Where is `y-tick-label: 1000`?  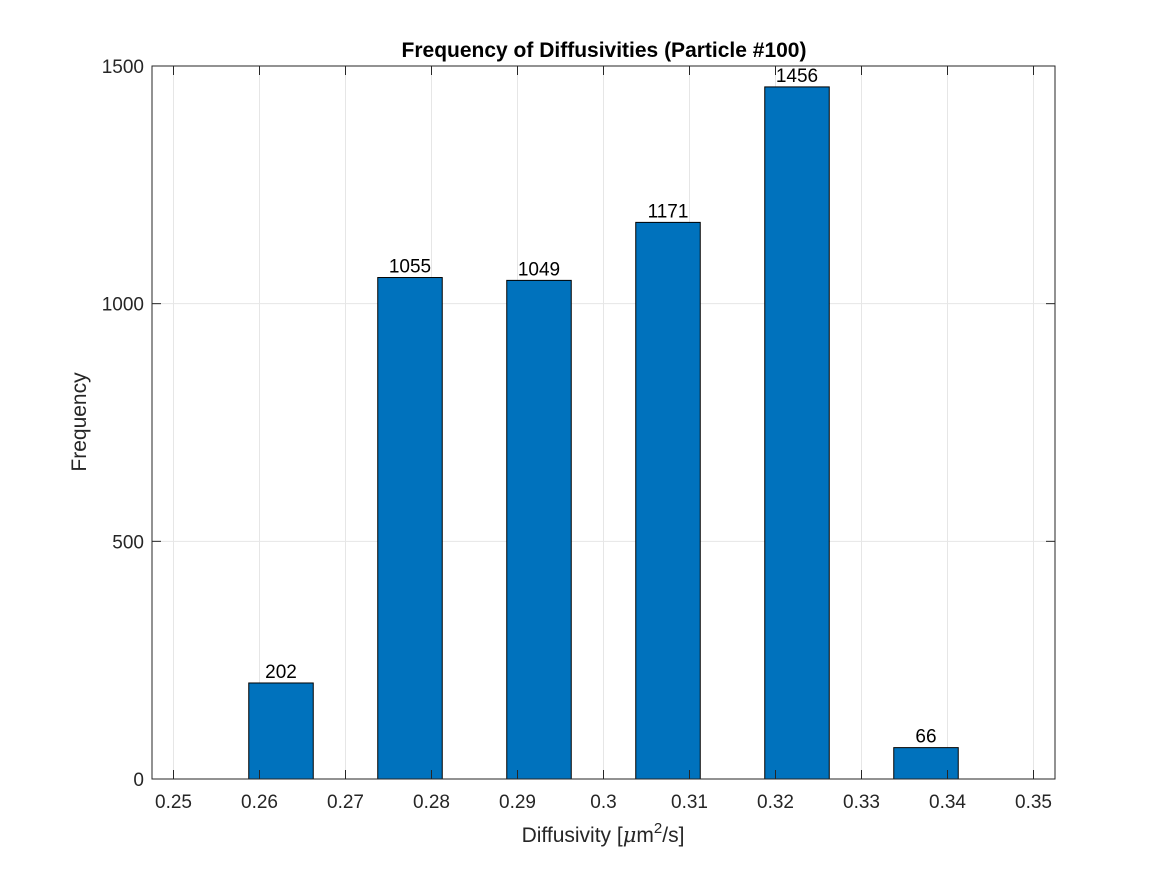
y-tick-label: 1000 is located at coordinates (123, 305).